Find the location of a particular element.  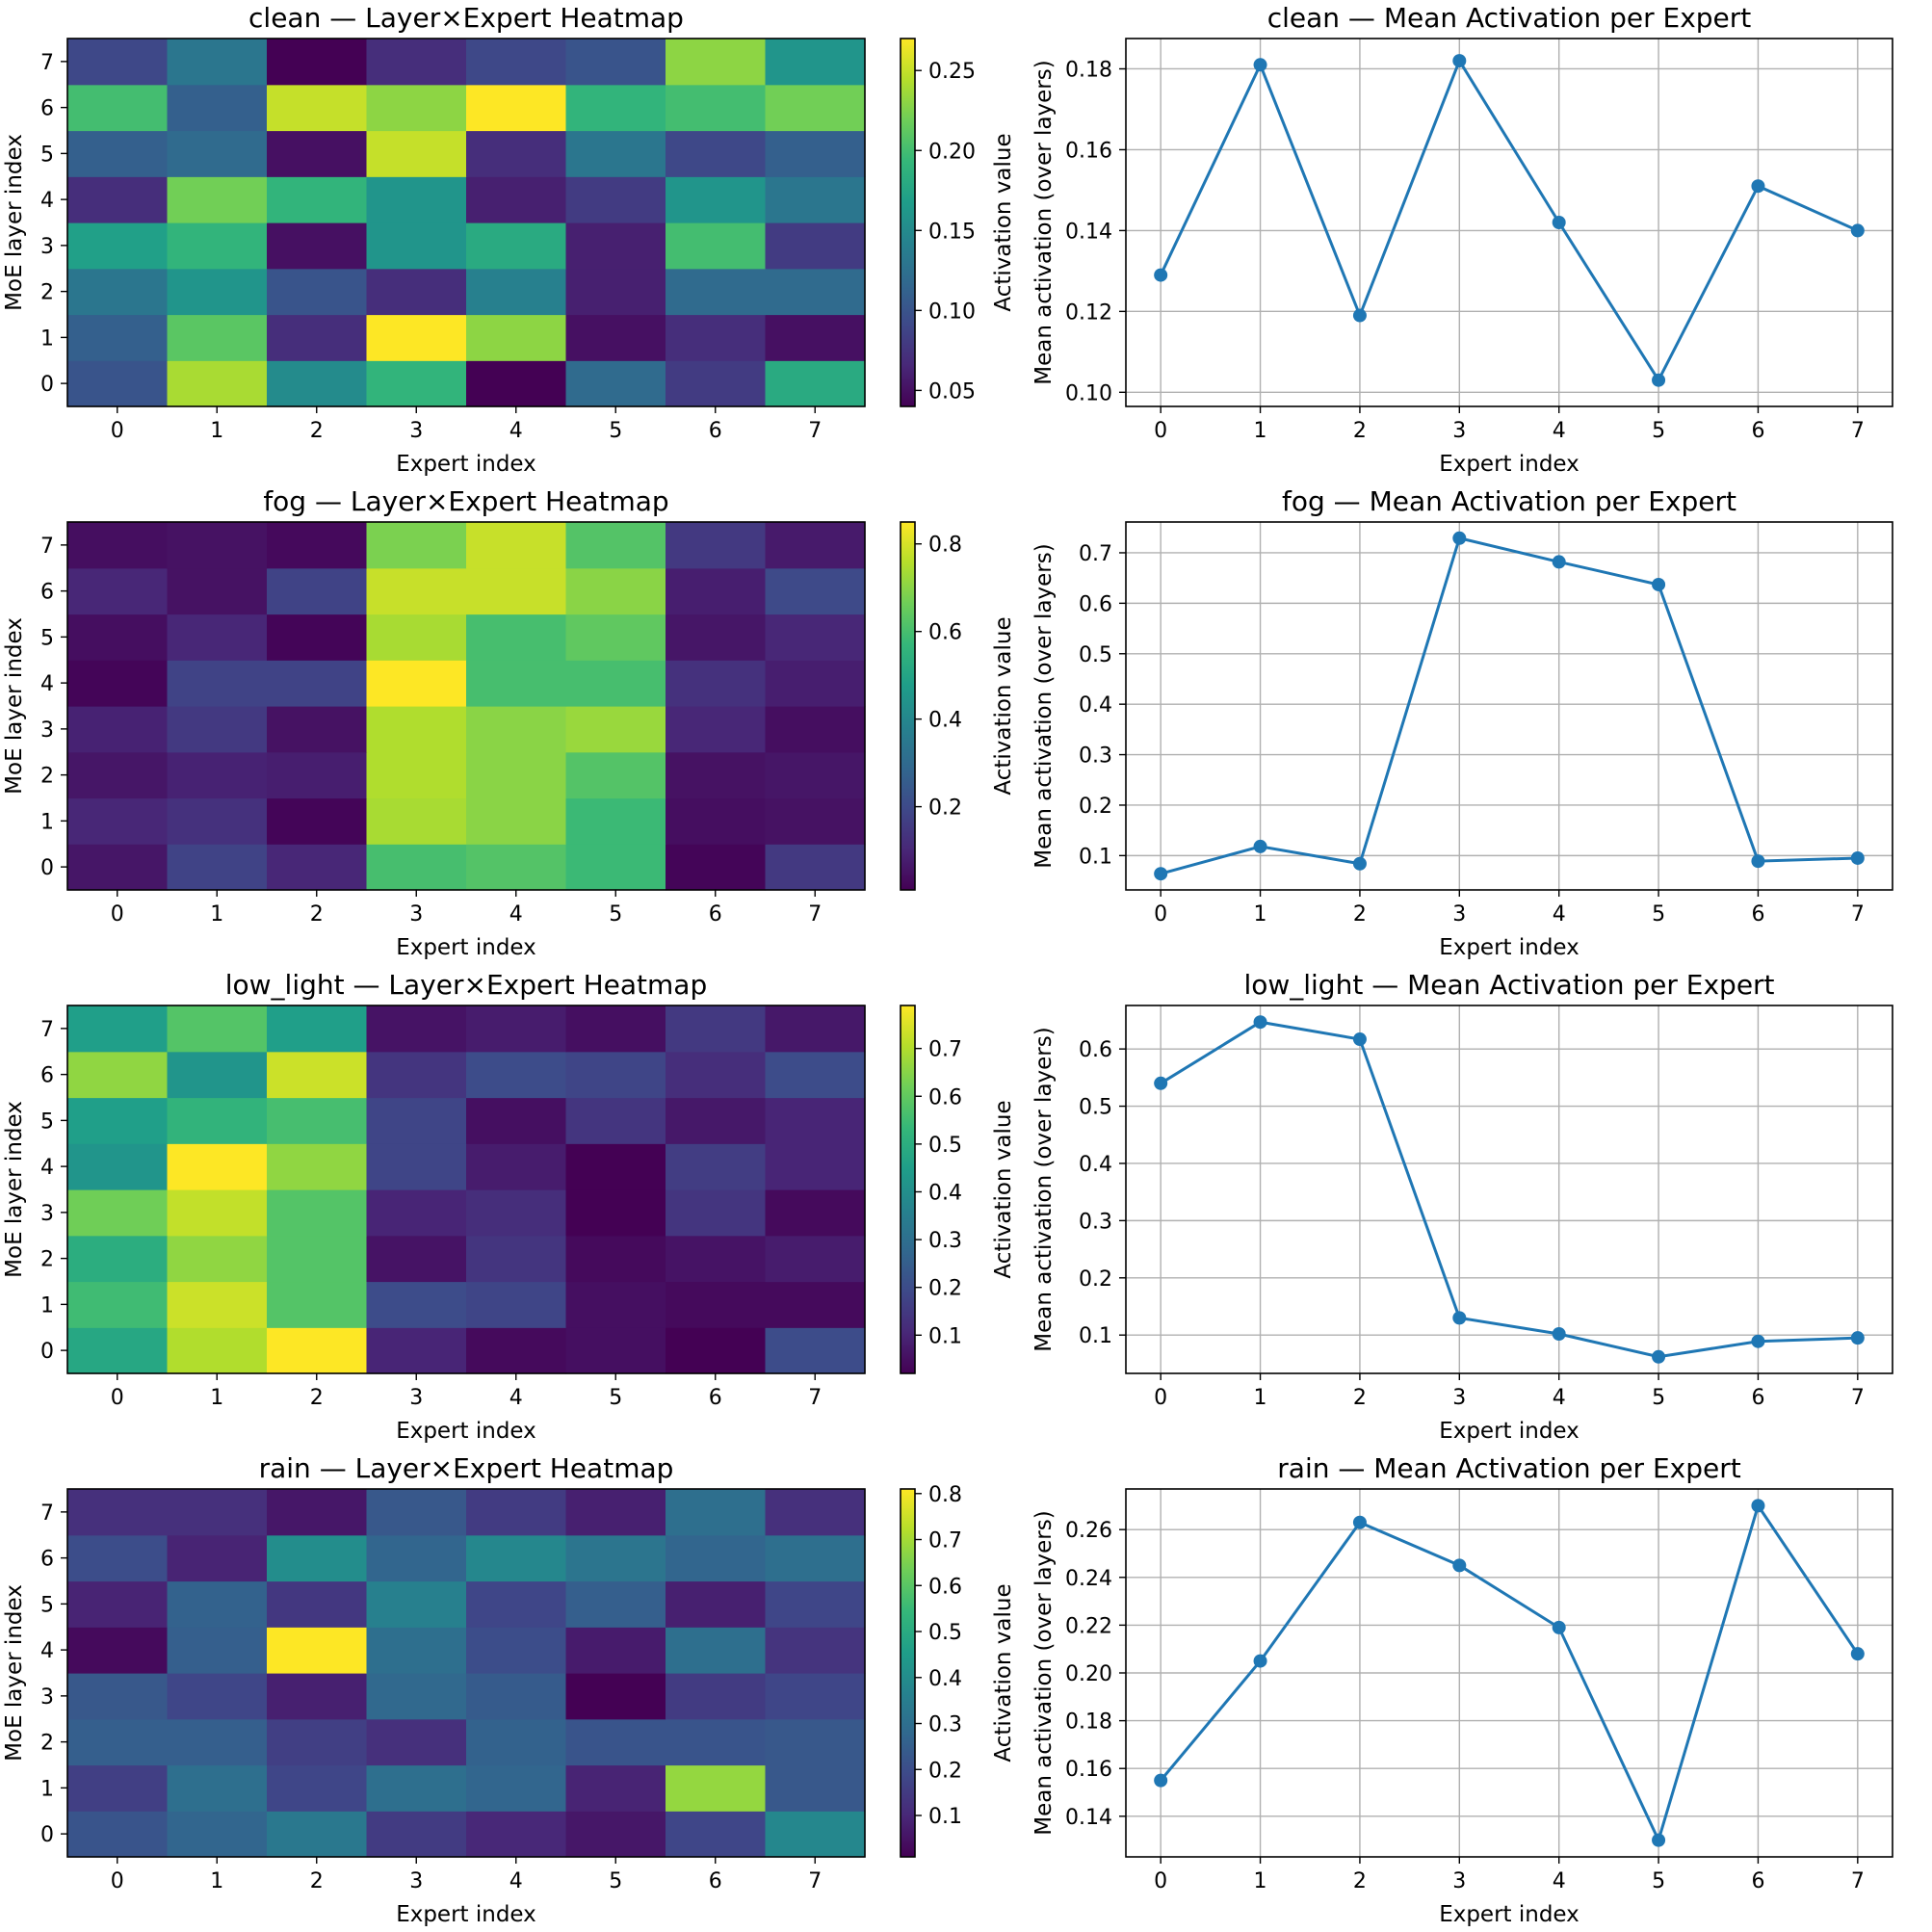

colorbar-tick-label: 0.8 is located at coordinates (945, 1495).